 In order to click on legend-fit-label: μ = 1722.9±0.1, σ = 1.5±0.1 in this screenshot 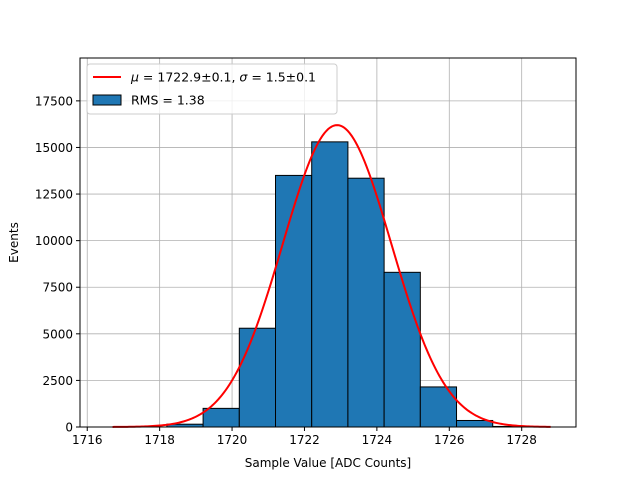, I will do `click(223, 77)`.